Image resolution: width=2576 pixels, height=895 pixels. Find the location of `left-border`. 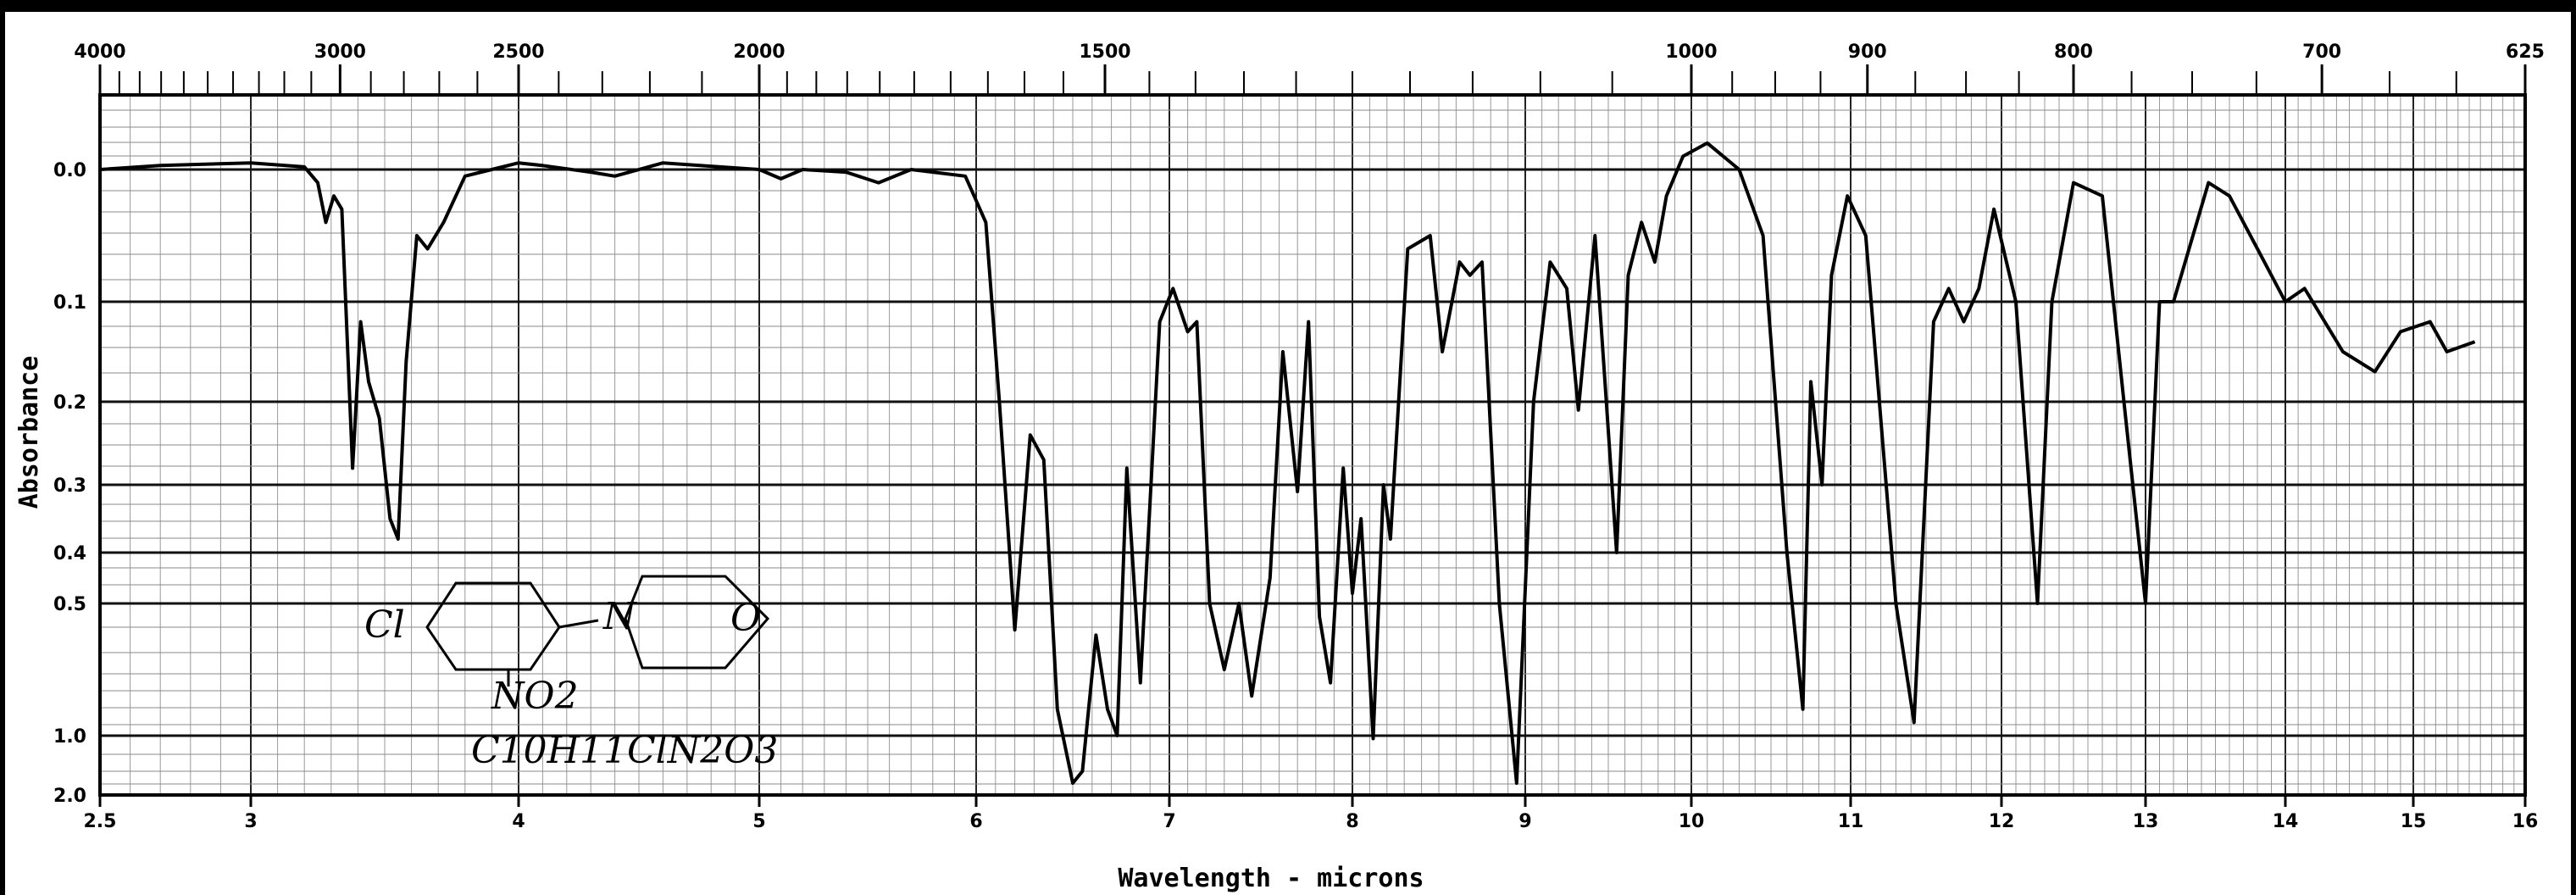

left-border is located at coordinates (2, 447).